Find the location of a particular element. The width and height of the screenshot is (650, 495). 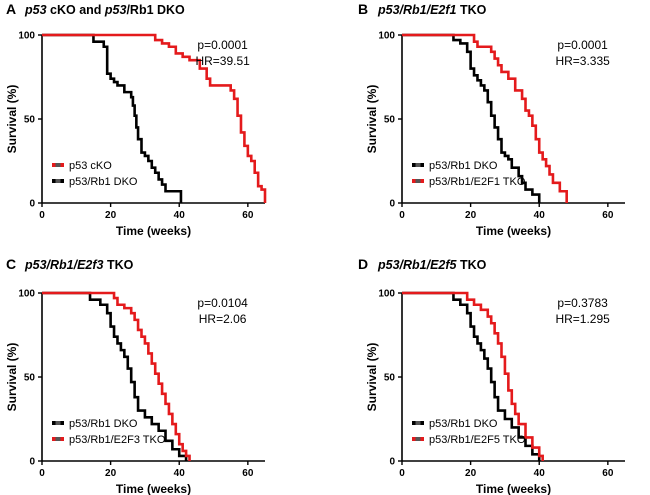

panel-letter: C is located at coordinates (11, 264).